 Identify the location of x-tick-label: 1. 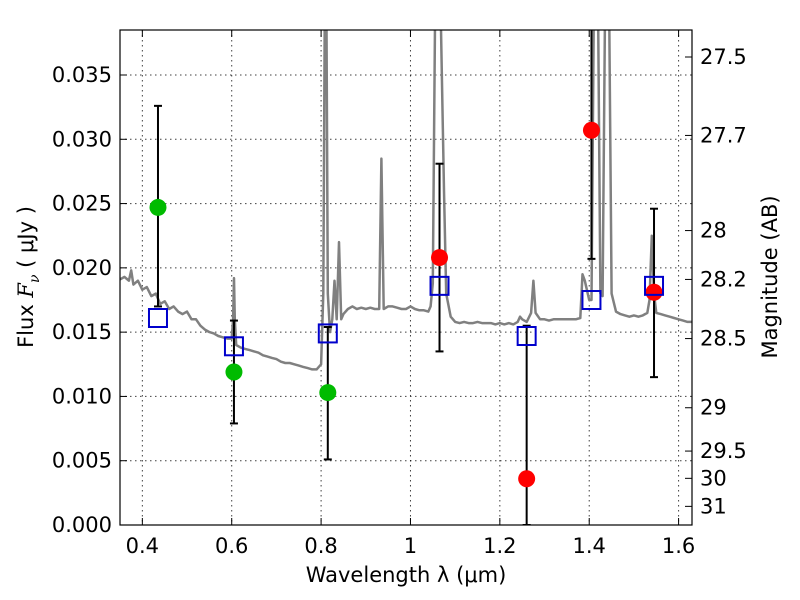
(410, 546).